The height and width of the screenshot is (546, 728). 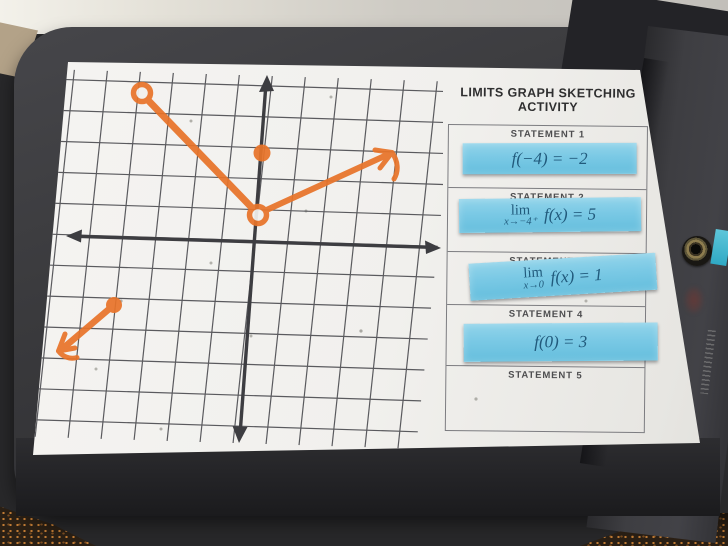 I want to click on title-line-1: LIMITS GRAPH SKETCHING, so click(x=548, y=93).